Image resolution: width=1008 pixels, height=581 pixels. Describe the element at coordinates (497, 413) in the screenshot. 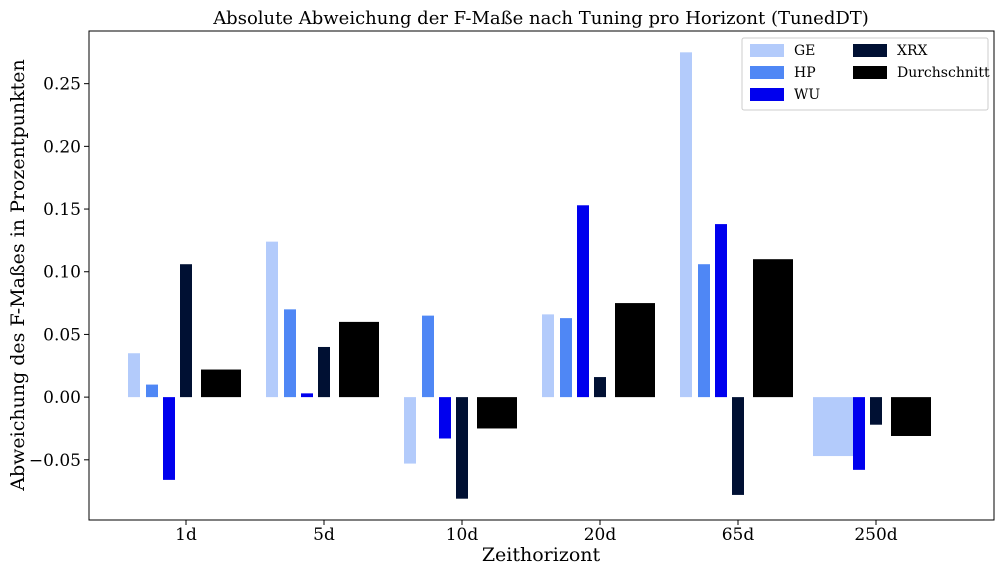

I see `bar-durchschnitt-10d` at that location.